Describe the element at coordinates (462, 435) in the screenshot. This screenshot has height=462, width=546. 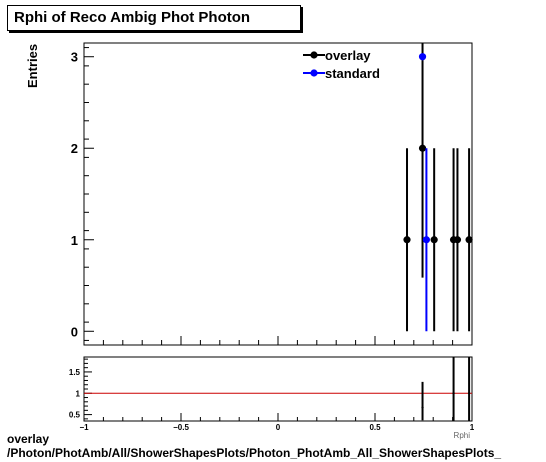
I see `x-axis-label: Rphi` at that location.